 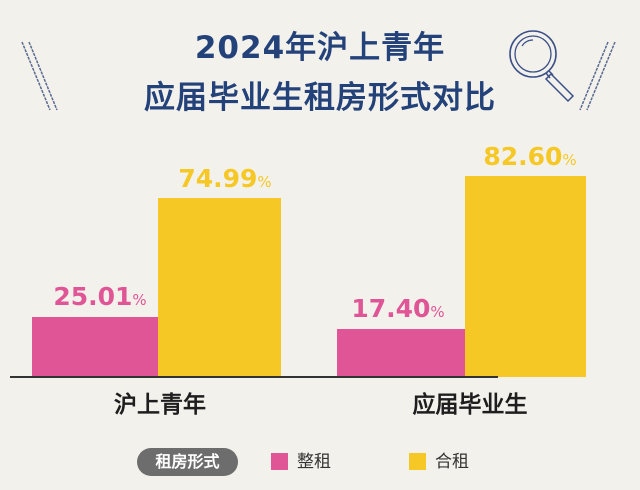 What do you see at coordinates (401, 353) in the screenshot?
I see `bar-g2-whole-rent` at bounding box center [401, 353].